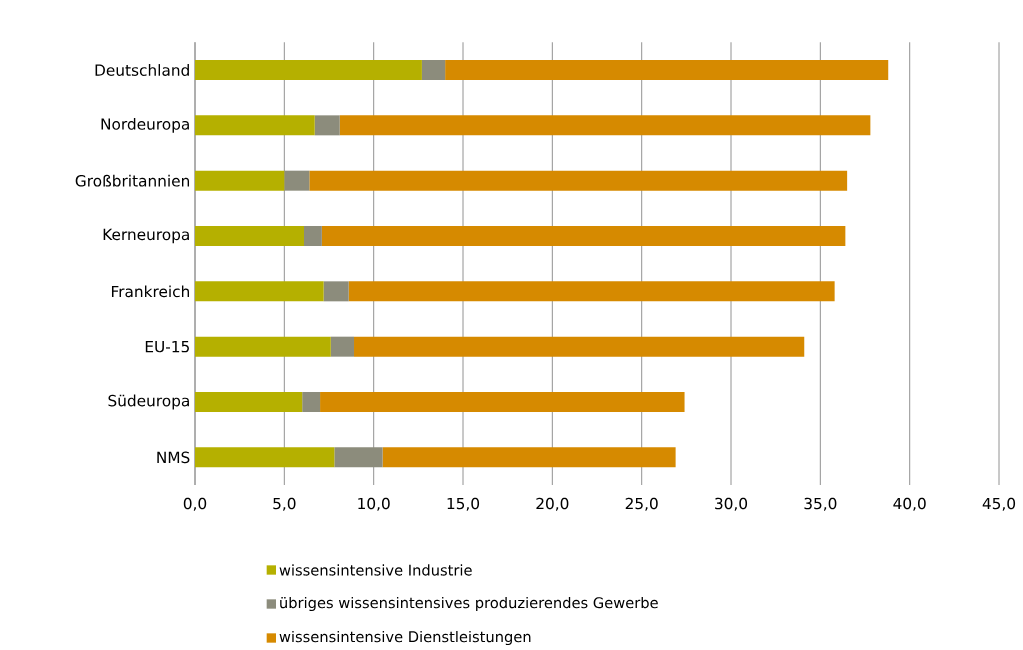 The height and width of the screenshot is (650, 1023). I want to click on y-tick-label: Nordeuropa, so click(145, 125).